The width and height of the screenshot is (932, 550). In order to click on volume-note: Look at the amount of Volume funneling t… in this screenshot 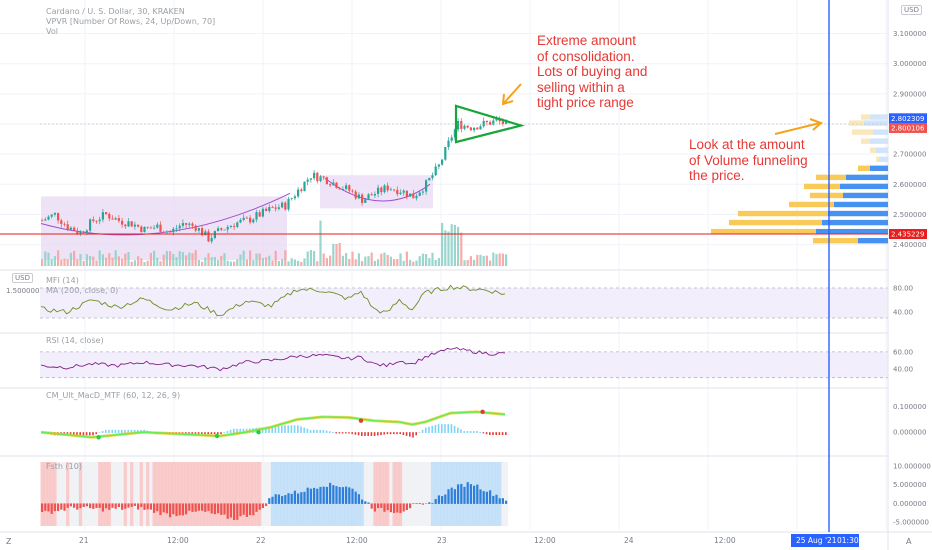, I will do `click(748, 160)`.